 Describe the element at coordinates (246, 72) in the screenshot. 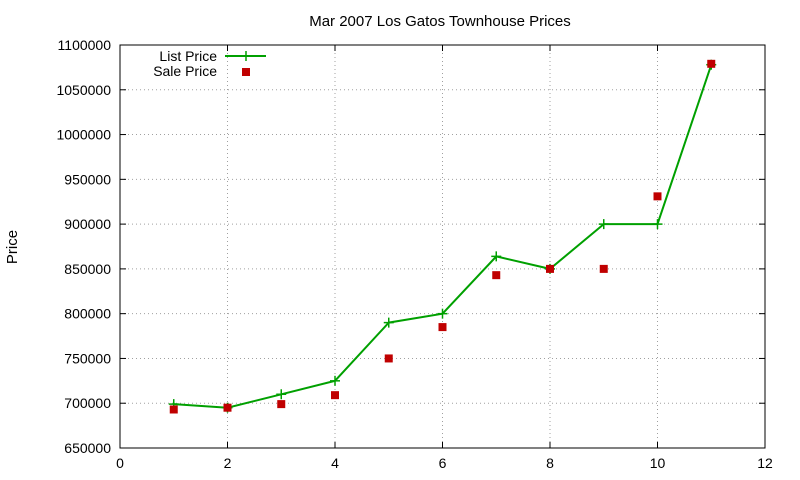

I see `legend-marker-sale-price` at that location.